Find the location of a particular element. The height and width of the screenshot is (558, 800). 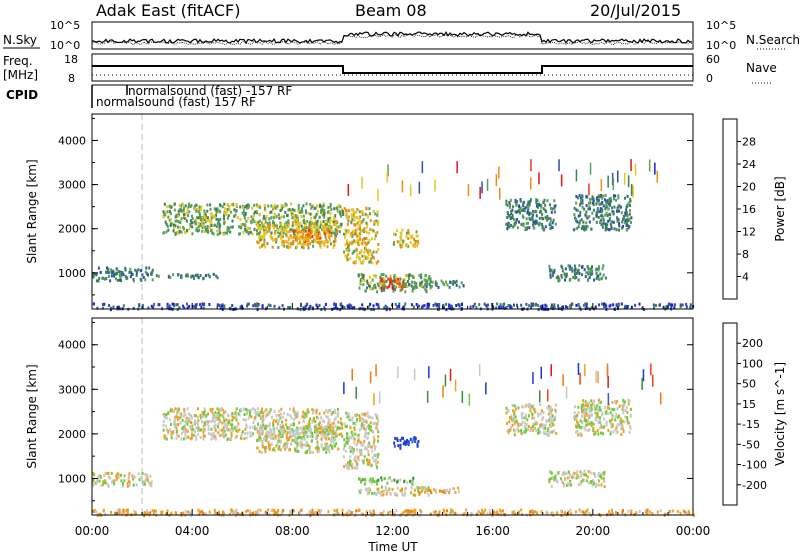

colorbar-tick-label: 20 is located at coordinates (749, 187).